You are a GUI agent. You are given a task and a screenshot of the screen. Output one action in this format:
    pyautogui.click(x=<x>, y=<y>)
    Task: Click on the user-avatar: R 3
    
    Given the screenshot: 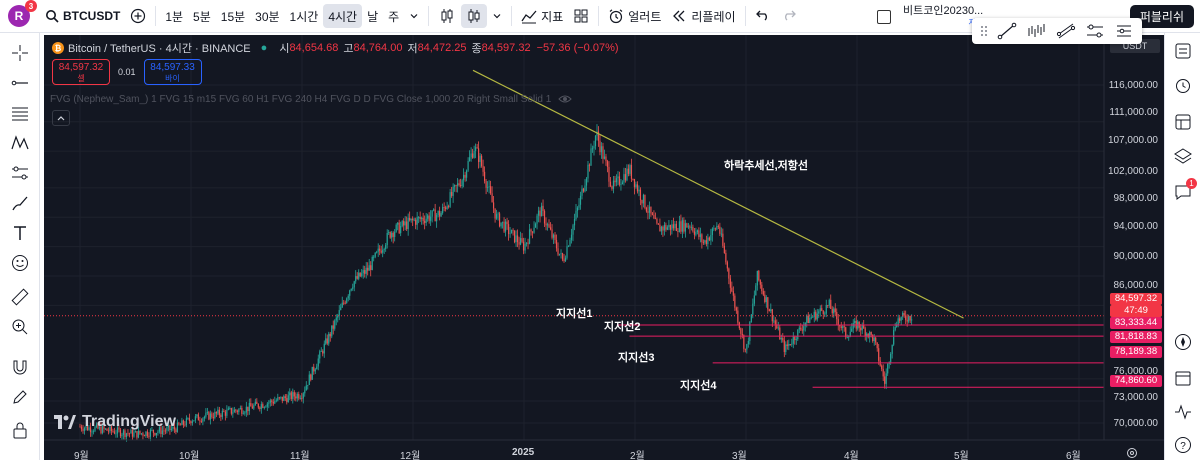 What is the action you would take?
    pyautogui.click(x=22, y=13)
    